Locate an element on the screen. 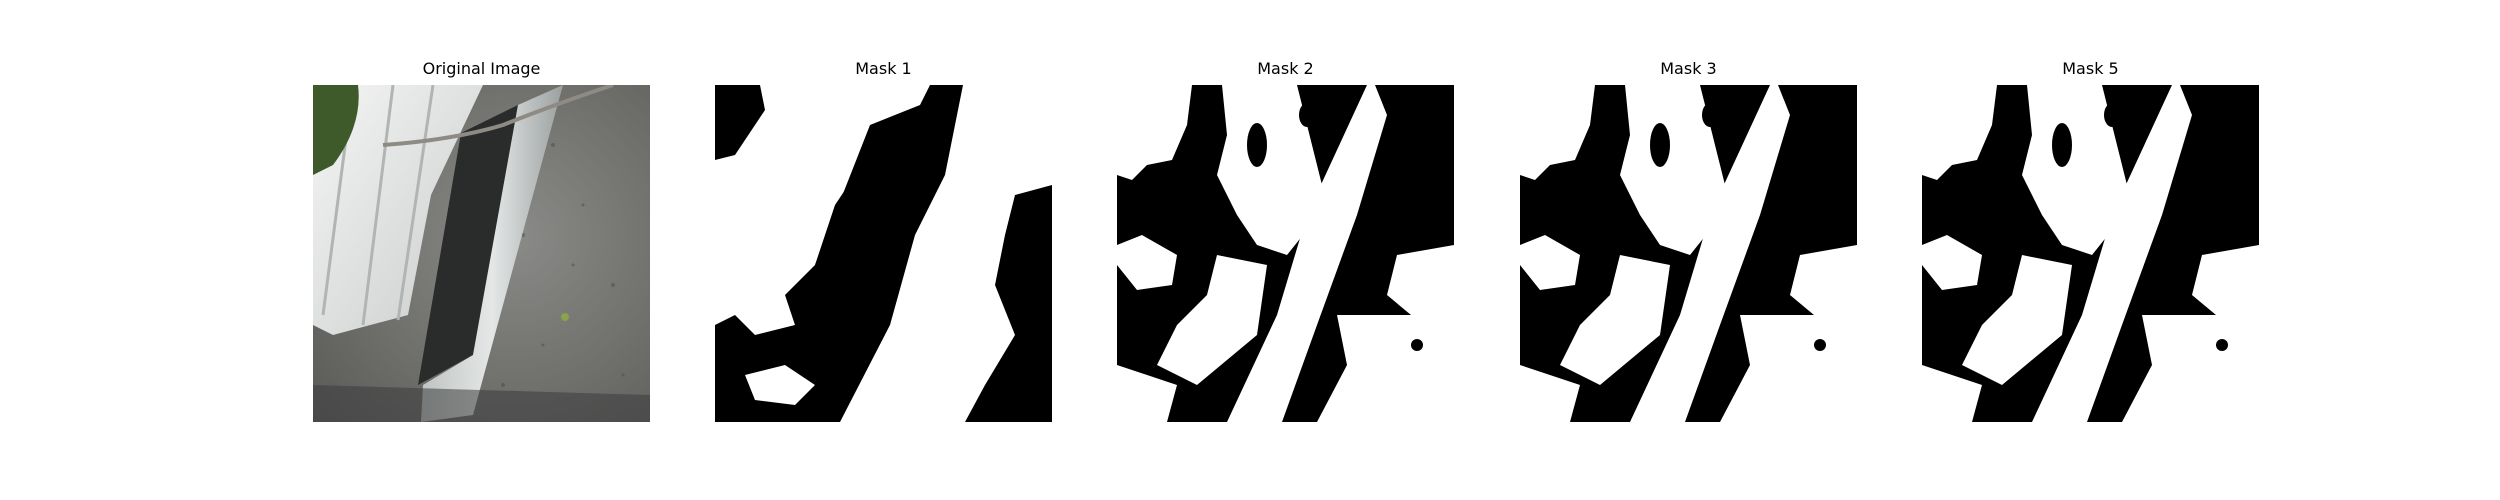  panel-title: Mask 1 is located at coordinates (883, 68).